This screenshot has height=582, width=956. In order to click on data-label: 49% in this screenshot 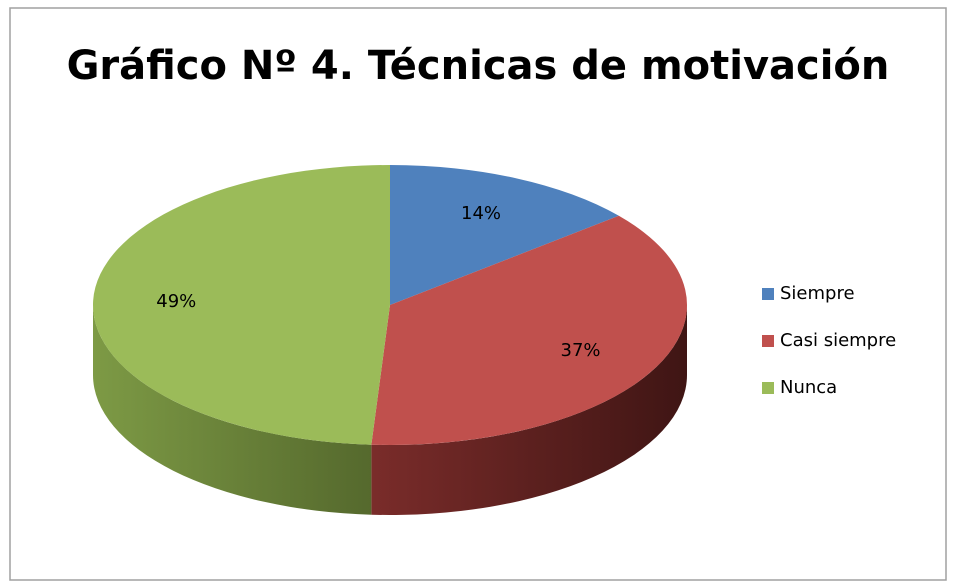, I will do `click(176, 301)`.